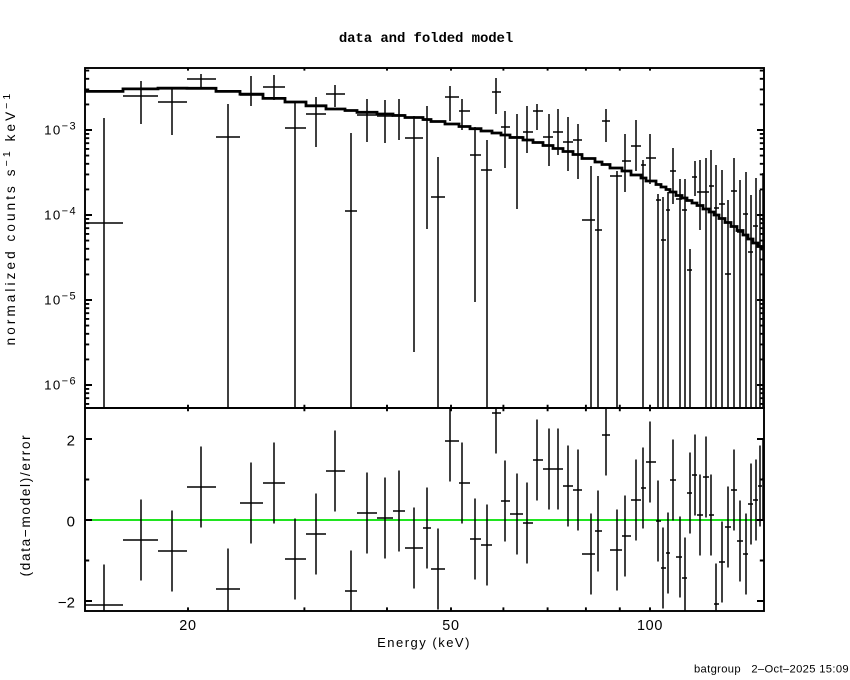 The image size is (850, 680). What do you see at coordinates (71, 522) in the screenshot?
I see `svg-text: 0` at bounding box center [71, 522].